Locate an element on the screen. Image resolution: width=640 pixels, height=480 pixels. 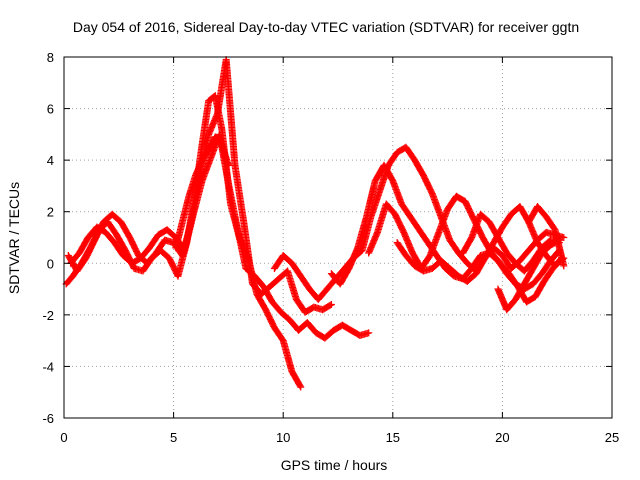
x-tick-label: 25 is located at coordinates (612, 437).